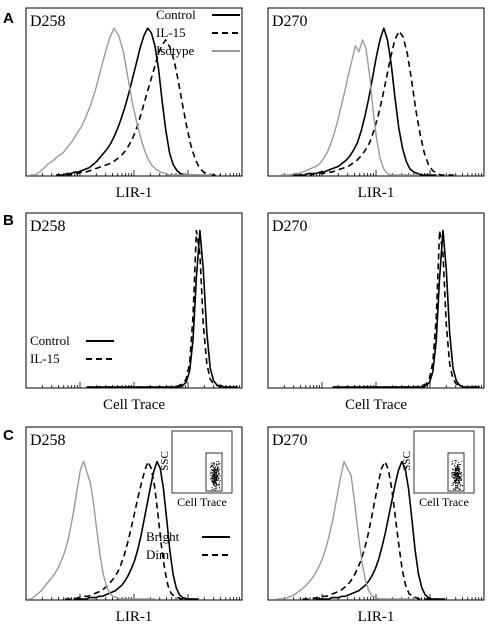 The image size is (490, 625). Describe the element at coordinates (350, 107) in the screenshot. I see `series-line-isotype` at that location.